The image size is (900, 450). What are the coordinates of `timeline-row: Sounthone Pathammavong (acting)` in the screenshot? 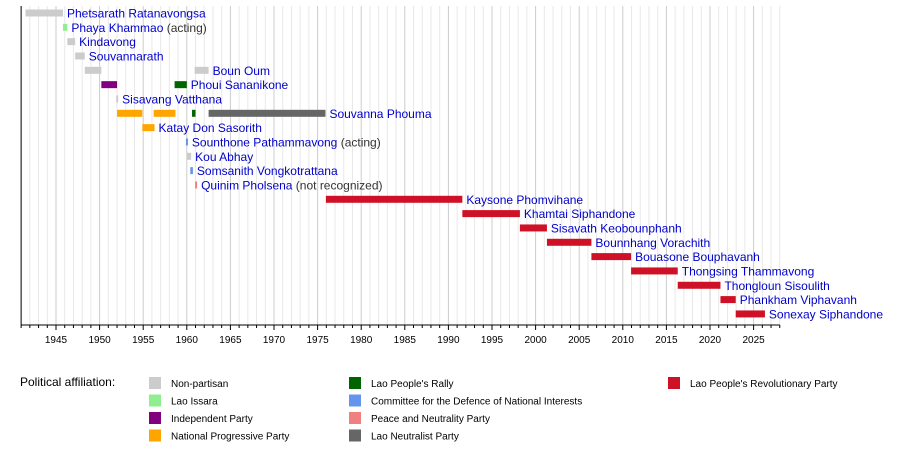 It's located at (283, 142).